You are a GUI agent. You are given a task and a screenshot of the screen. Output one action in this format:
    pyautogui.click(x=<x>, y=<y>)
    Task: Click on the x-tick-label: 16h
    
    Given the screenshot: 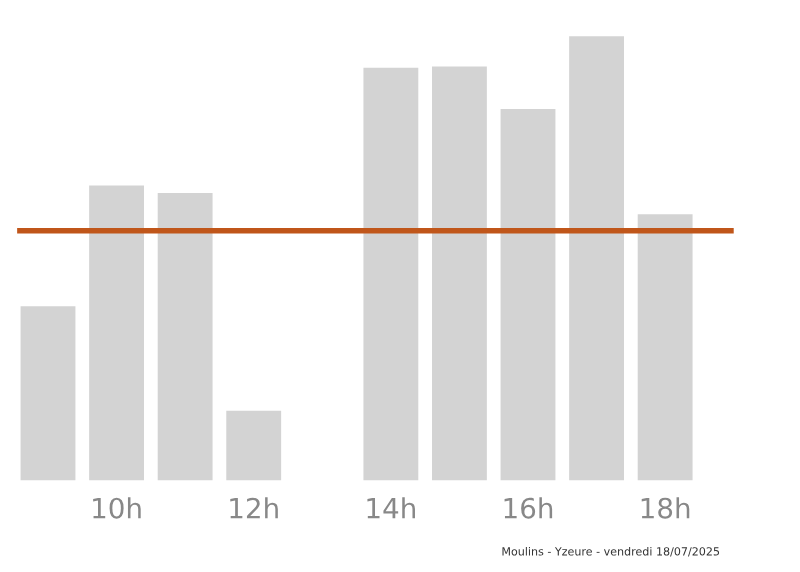 What is the action you would take?
    pyautogui.click(x=528, y=508)
    